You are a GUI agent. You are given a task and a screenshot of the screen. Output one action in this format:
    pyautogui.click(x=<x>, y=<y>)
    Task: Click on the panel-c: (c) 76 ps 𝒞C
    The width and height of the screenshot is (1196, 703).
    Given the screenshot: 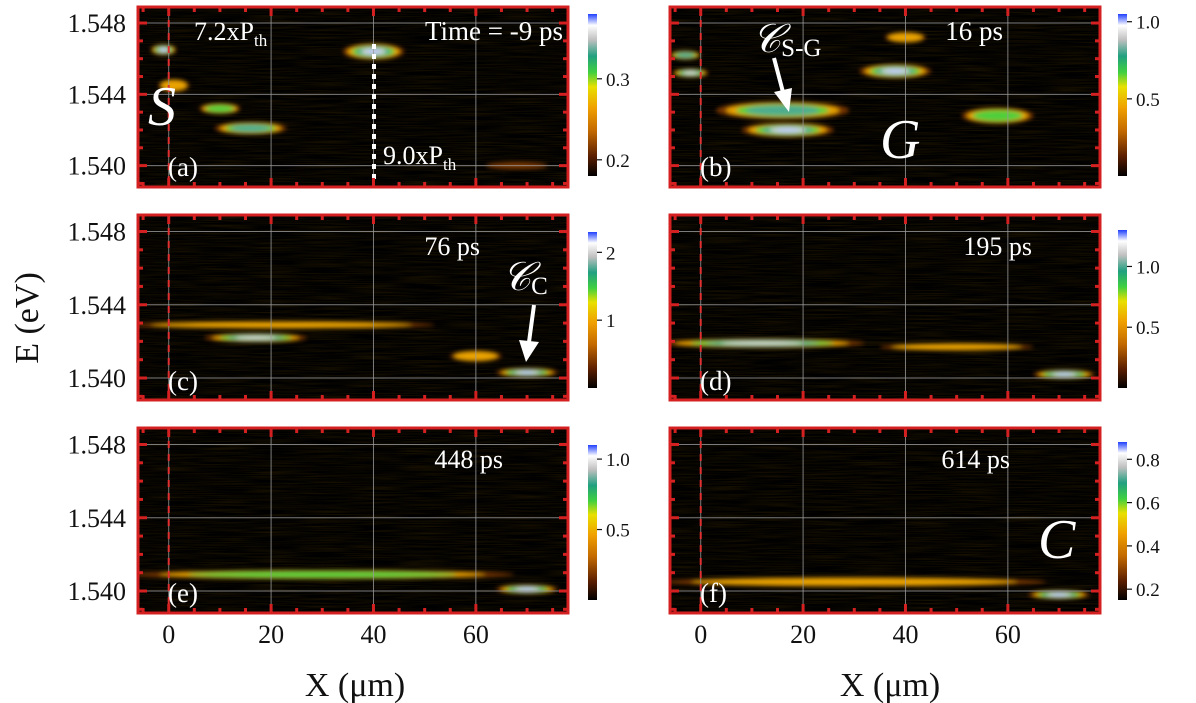 What is the action you would take?
    pyautogui.click(x=353, y=307)
    